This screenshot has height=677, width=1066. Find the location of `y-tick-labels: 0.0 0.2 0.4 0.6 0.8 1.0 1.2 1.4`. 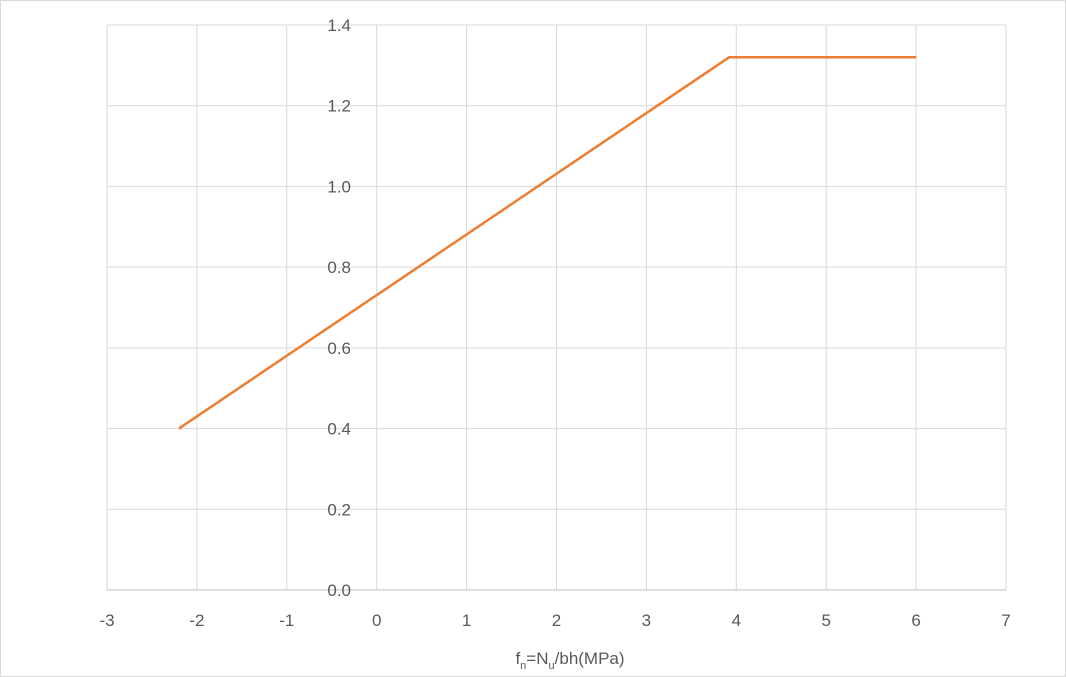

y-tick-labels: 0.0 0.2 0.4 0.6 0.8 1.0 1.2 1.4 is located at coordinates (339, 308).